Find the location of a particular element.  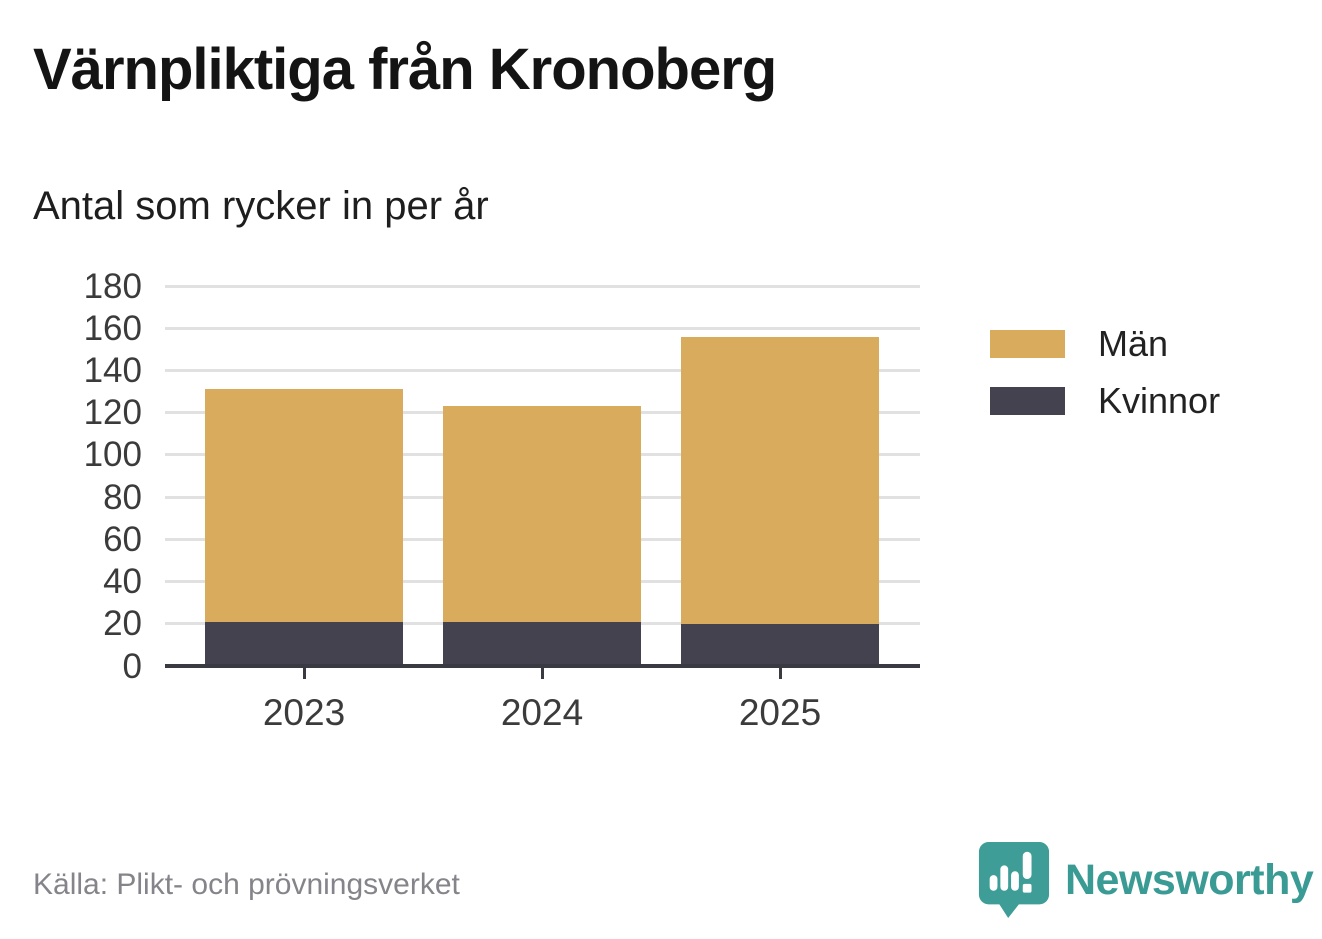

x-axis-labels: 2023 2024 2025 is located at coordinates (542, 717).